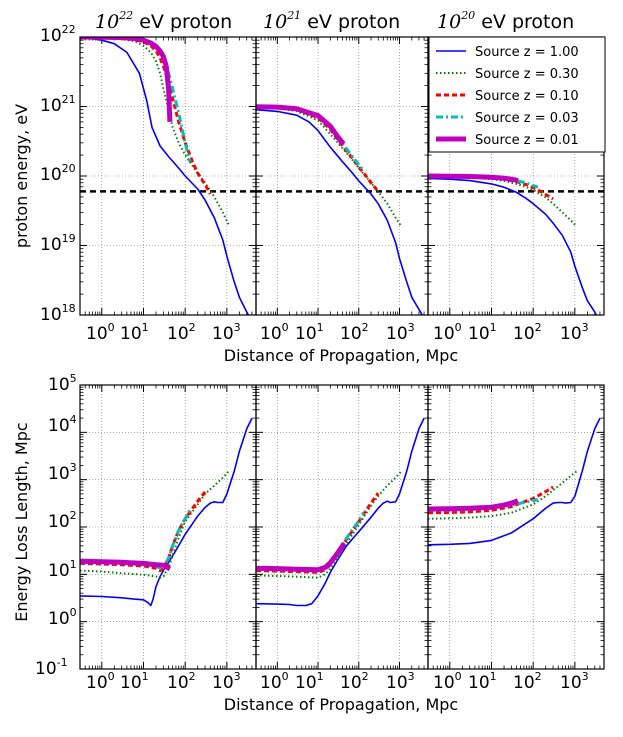  I want to click on legend-box, so click(517, 94).